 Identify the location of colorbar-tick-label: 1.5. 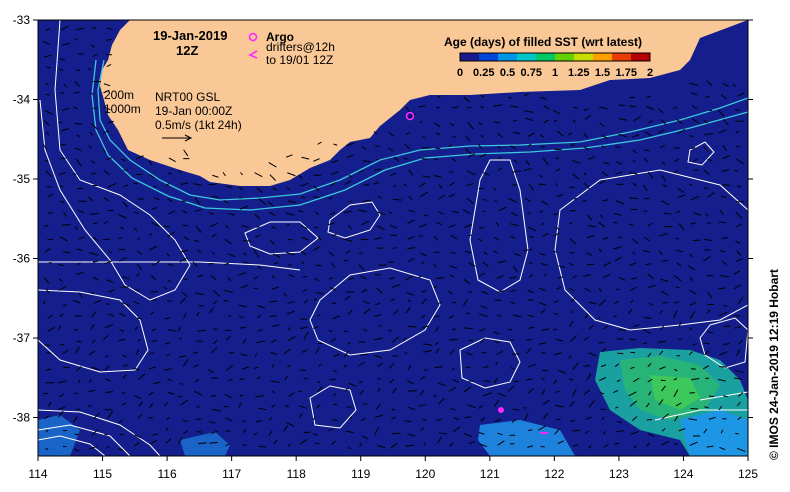
(602, 73).